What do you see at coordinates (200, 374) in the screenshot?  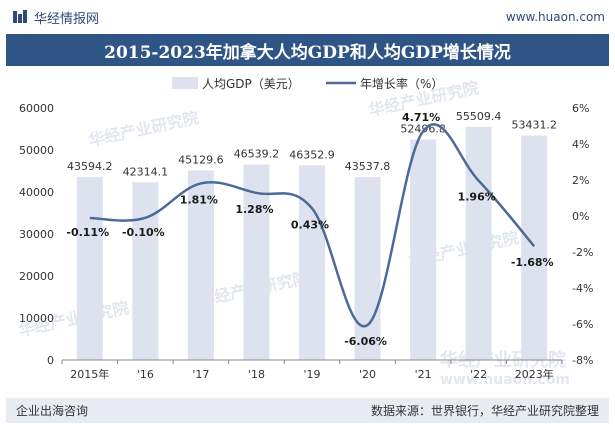 I see `x-tick-label: '17` at bounding box center [200, 374].